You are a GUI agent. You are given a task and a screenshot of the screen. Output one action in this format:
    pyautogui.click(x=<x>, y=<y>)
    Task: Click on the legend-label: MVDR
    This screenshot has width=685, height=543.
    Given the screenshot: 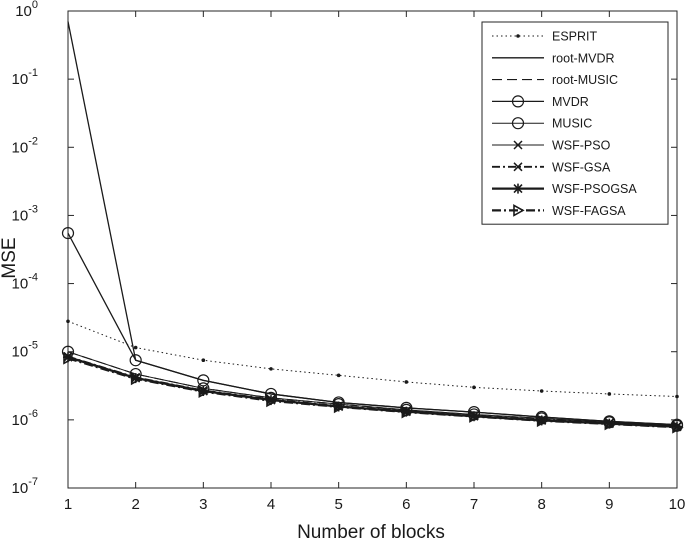 What is the action you would take?
    pyautogui.click(x=570, y=102)
    